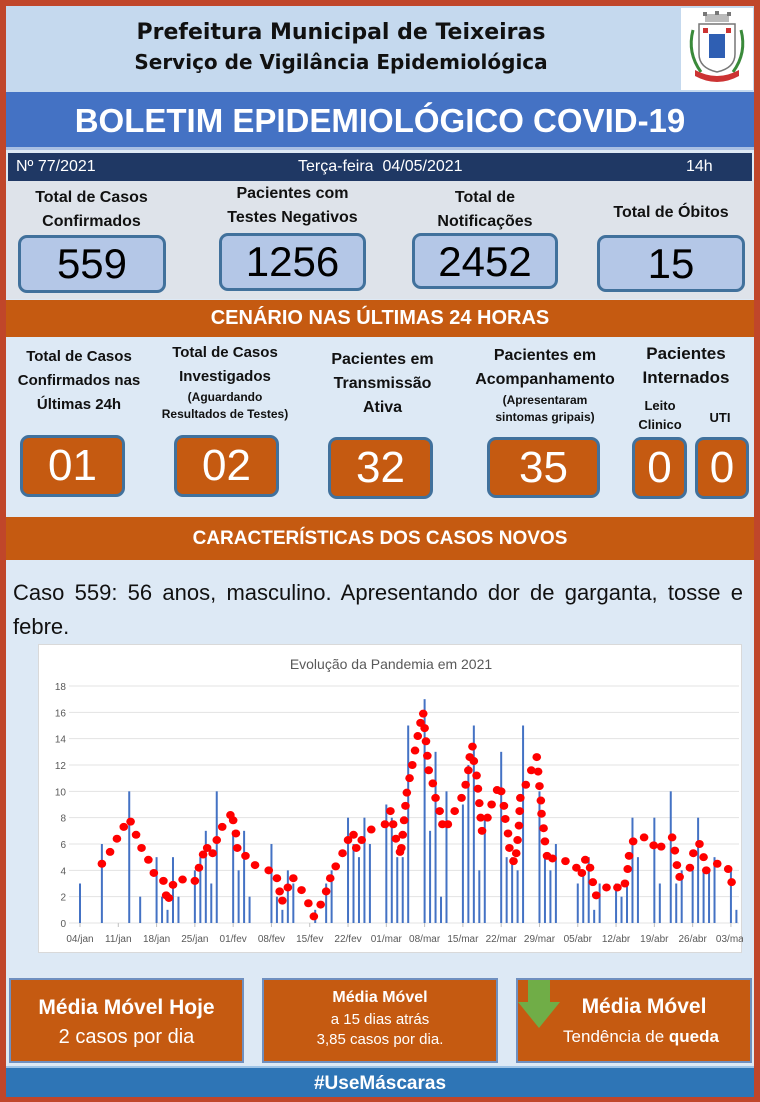 The image size is (760, 1102). Describe the element at coordinates (79, 939) in the screenshot. I see `x-tick-label: 04/jan` at that location.